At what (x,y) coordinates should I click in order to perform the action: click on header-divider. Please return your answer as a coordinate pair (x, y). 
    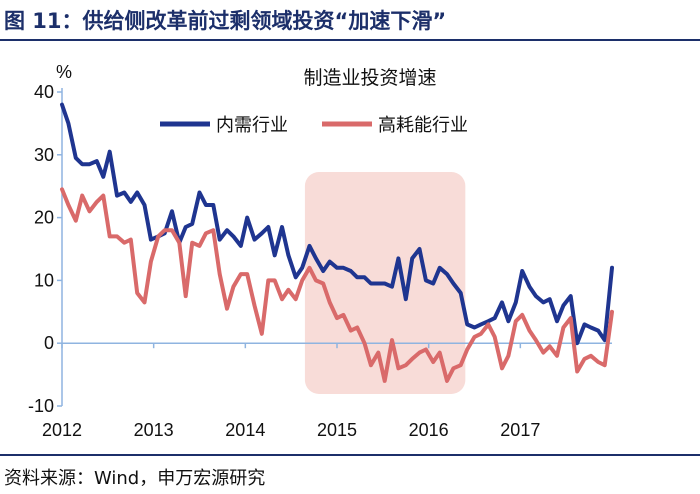
    Looking at the image, I should click on (350, 40).